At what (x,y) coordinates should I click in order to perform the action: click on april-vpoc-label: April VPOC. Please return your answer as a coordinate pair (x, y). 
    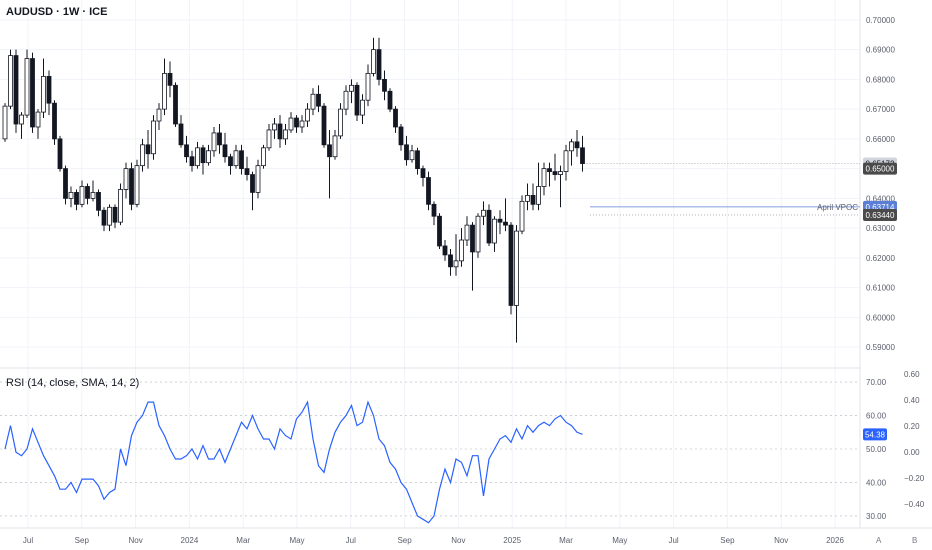
    Looking at the image, I should click on (837, 207).